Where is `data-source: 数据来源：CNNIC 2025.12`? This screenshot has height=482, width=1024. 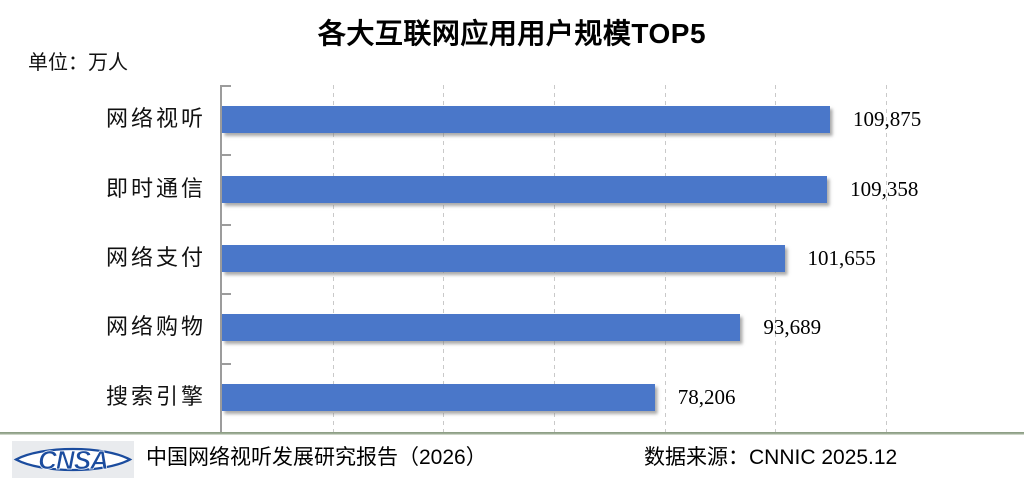
data-source: 数据来源：CNNIC 2025.12 is located at coordinates (771, 457).